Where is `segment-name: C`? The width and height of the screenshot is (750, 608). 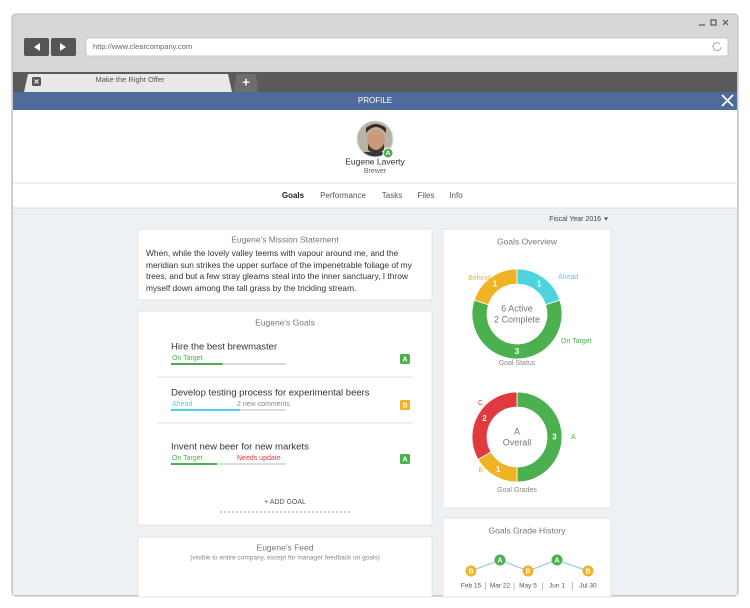
segment-name: C is located at coordinates (480, 403).